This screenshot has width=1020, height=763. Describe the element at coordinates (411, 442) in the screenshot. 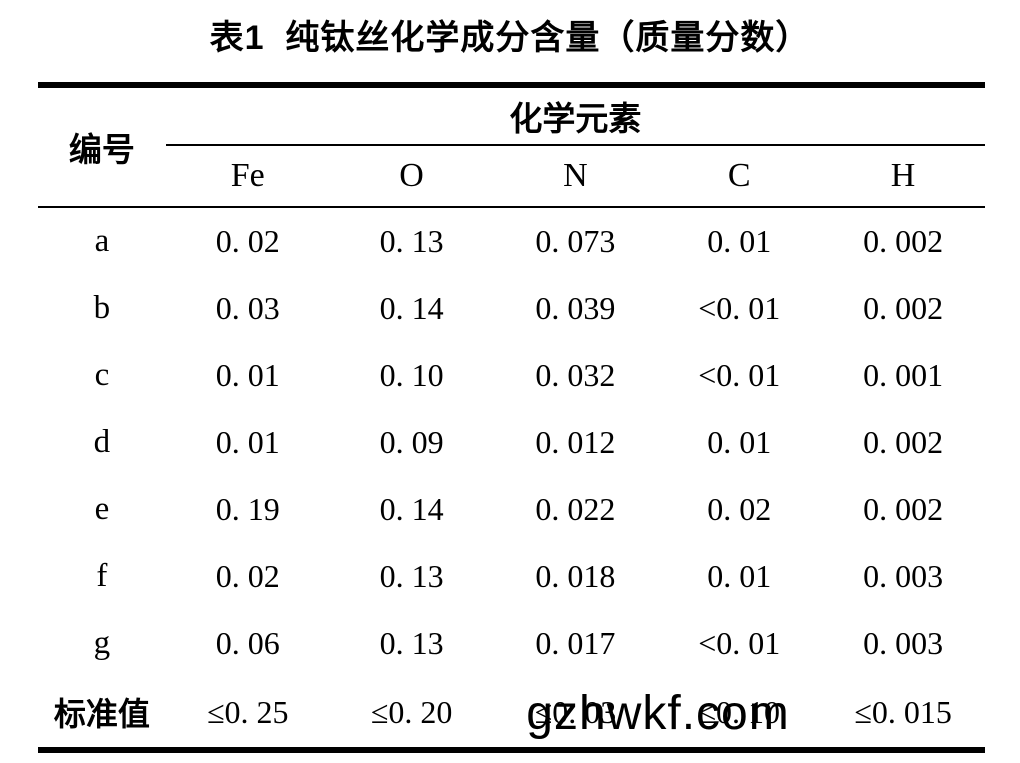

I see `table-cell: 0. 09` at that location.